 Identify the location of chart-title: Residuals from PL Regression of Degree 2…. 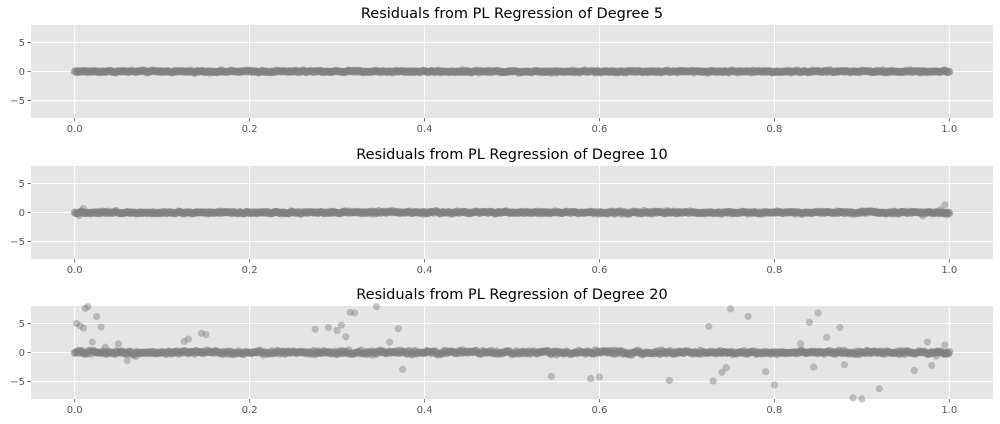
(512, 295).